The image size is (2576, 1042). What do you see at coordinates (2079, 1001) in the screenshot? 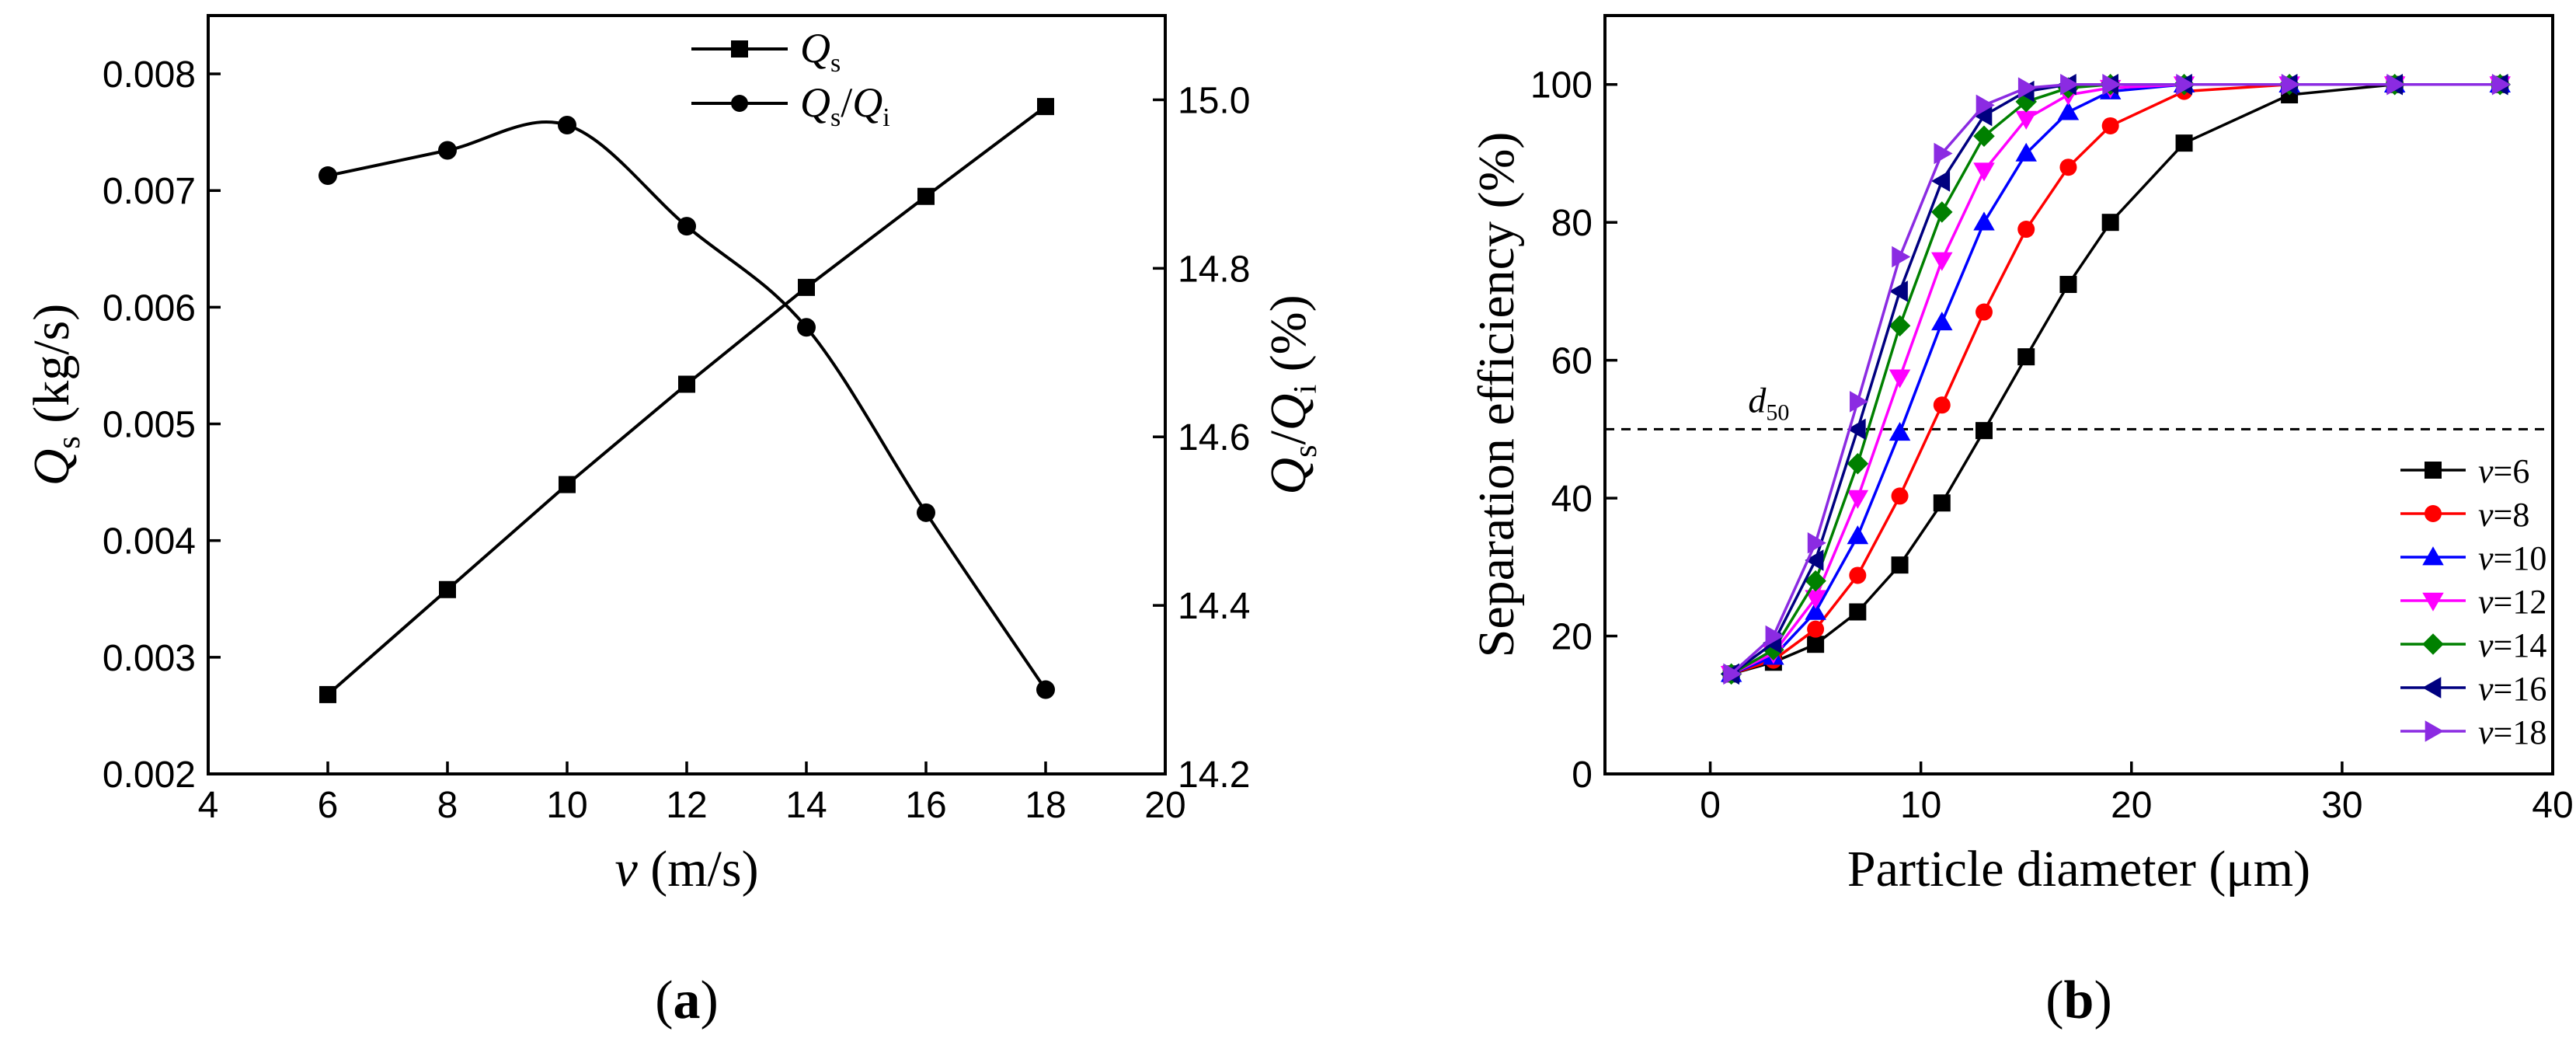
I see `panel-b-caption-letter: b` at bounding box center [2079, 1001].